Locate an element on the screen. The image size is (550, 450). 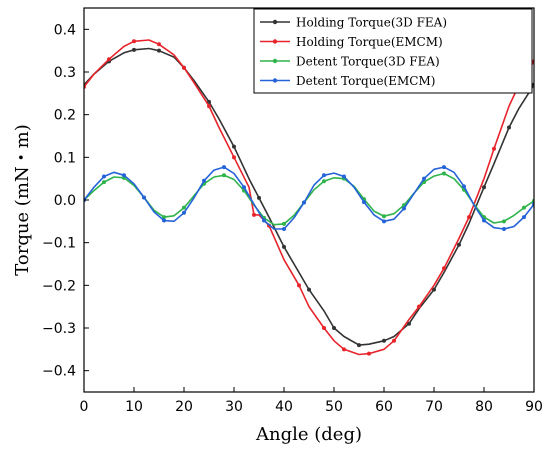
y-tick-label: −0.3 is located at coordinates (59, 329).